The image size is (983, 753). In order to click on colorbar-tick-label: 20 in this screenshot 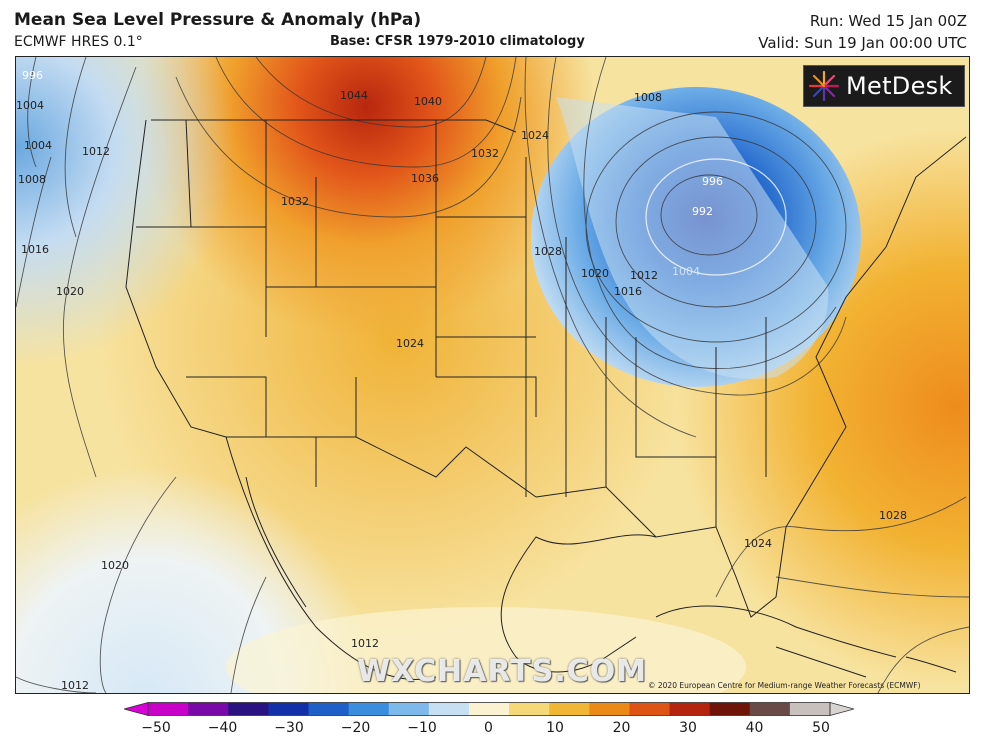, I will do `click(621, 728)`.